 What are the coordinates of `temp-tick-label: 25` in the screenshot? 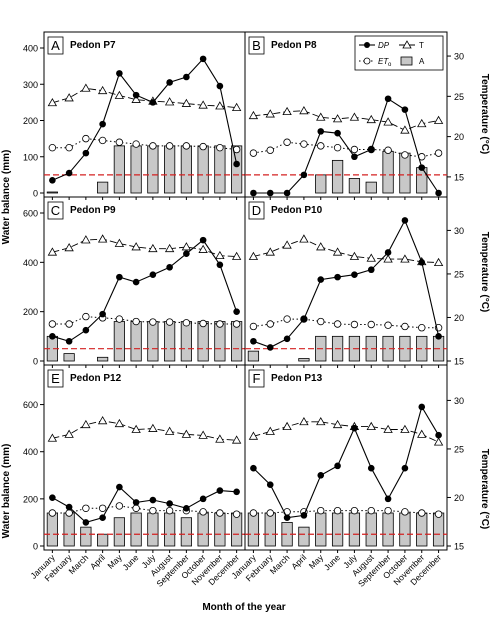 It's located at (459, 97).